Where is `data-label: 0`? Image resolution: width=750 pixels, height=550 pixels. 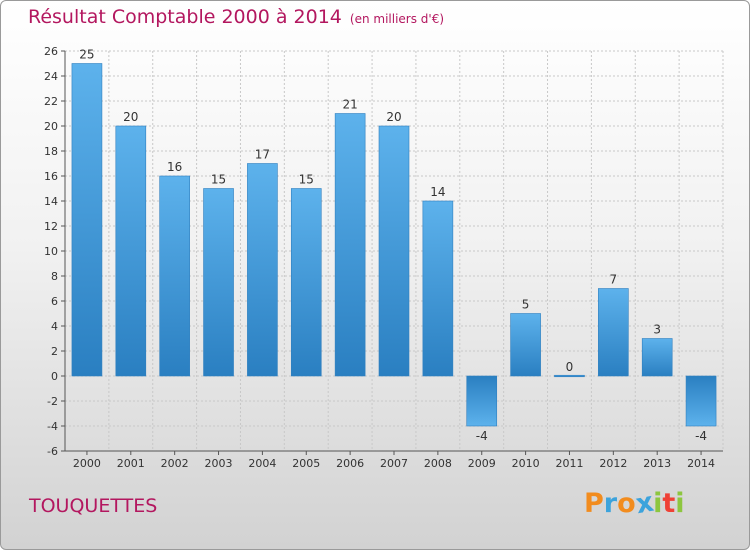
data-label: 0 is located at coordinates (570, 367).